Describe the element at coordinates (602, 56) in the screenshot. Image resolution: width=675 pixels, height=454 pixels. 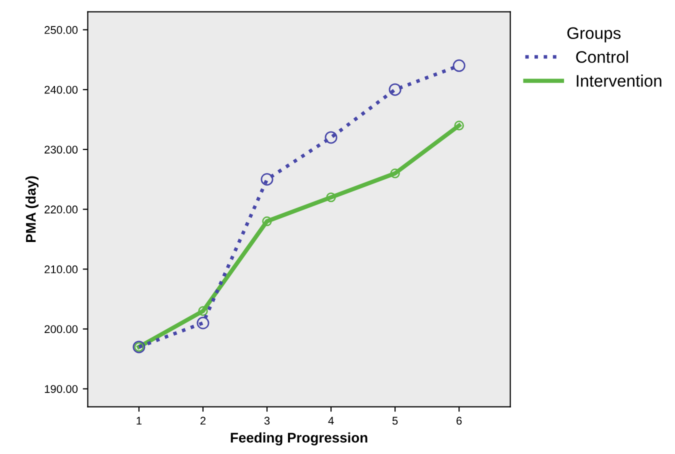
I see `legend-label: Control` at that location.